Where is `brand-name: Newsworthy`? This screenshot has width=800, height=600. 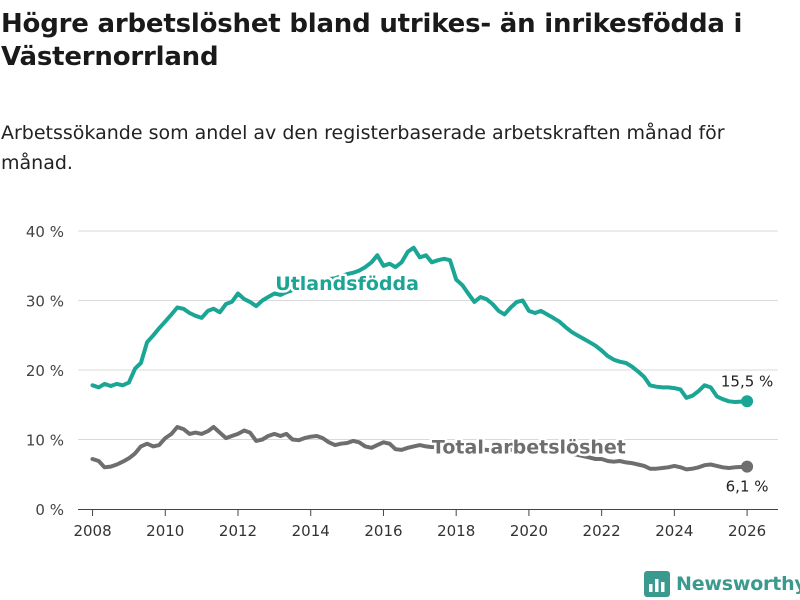 brand-name: Newsworthy is located at coordinates (738, 584).